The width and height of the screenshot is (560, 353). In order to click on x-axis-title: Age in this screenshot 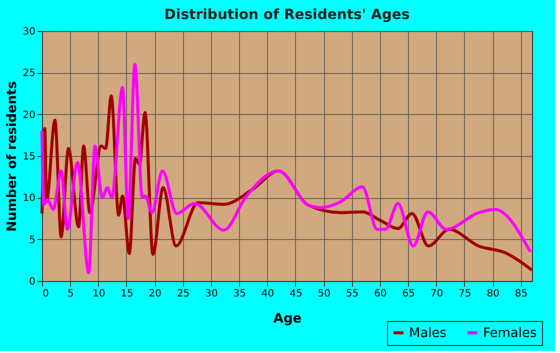, I will do `click(287, 319)`.